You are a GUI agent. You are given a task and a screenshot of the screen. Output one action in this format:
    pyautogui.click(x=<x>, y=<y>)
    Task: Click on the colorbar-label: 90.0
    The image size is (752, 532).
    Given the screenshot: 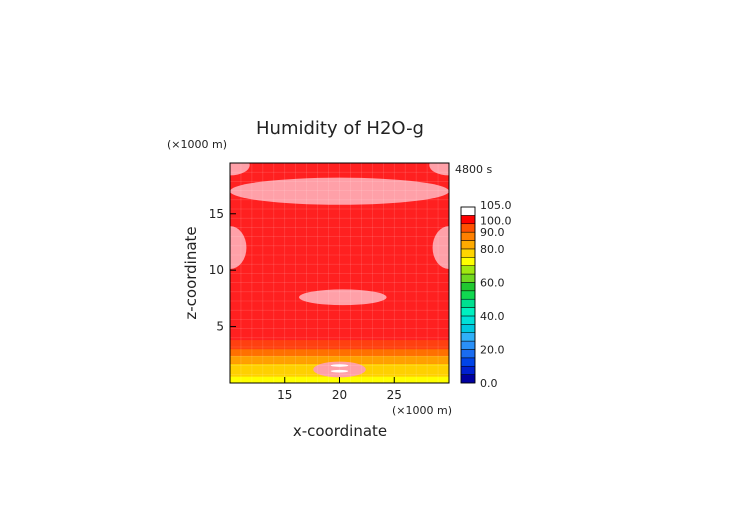 What is the action you would take?
    pyautogui.click(x=492, y=232)
    